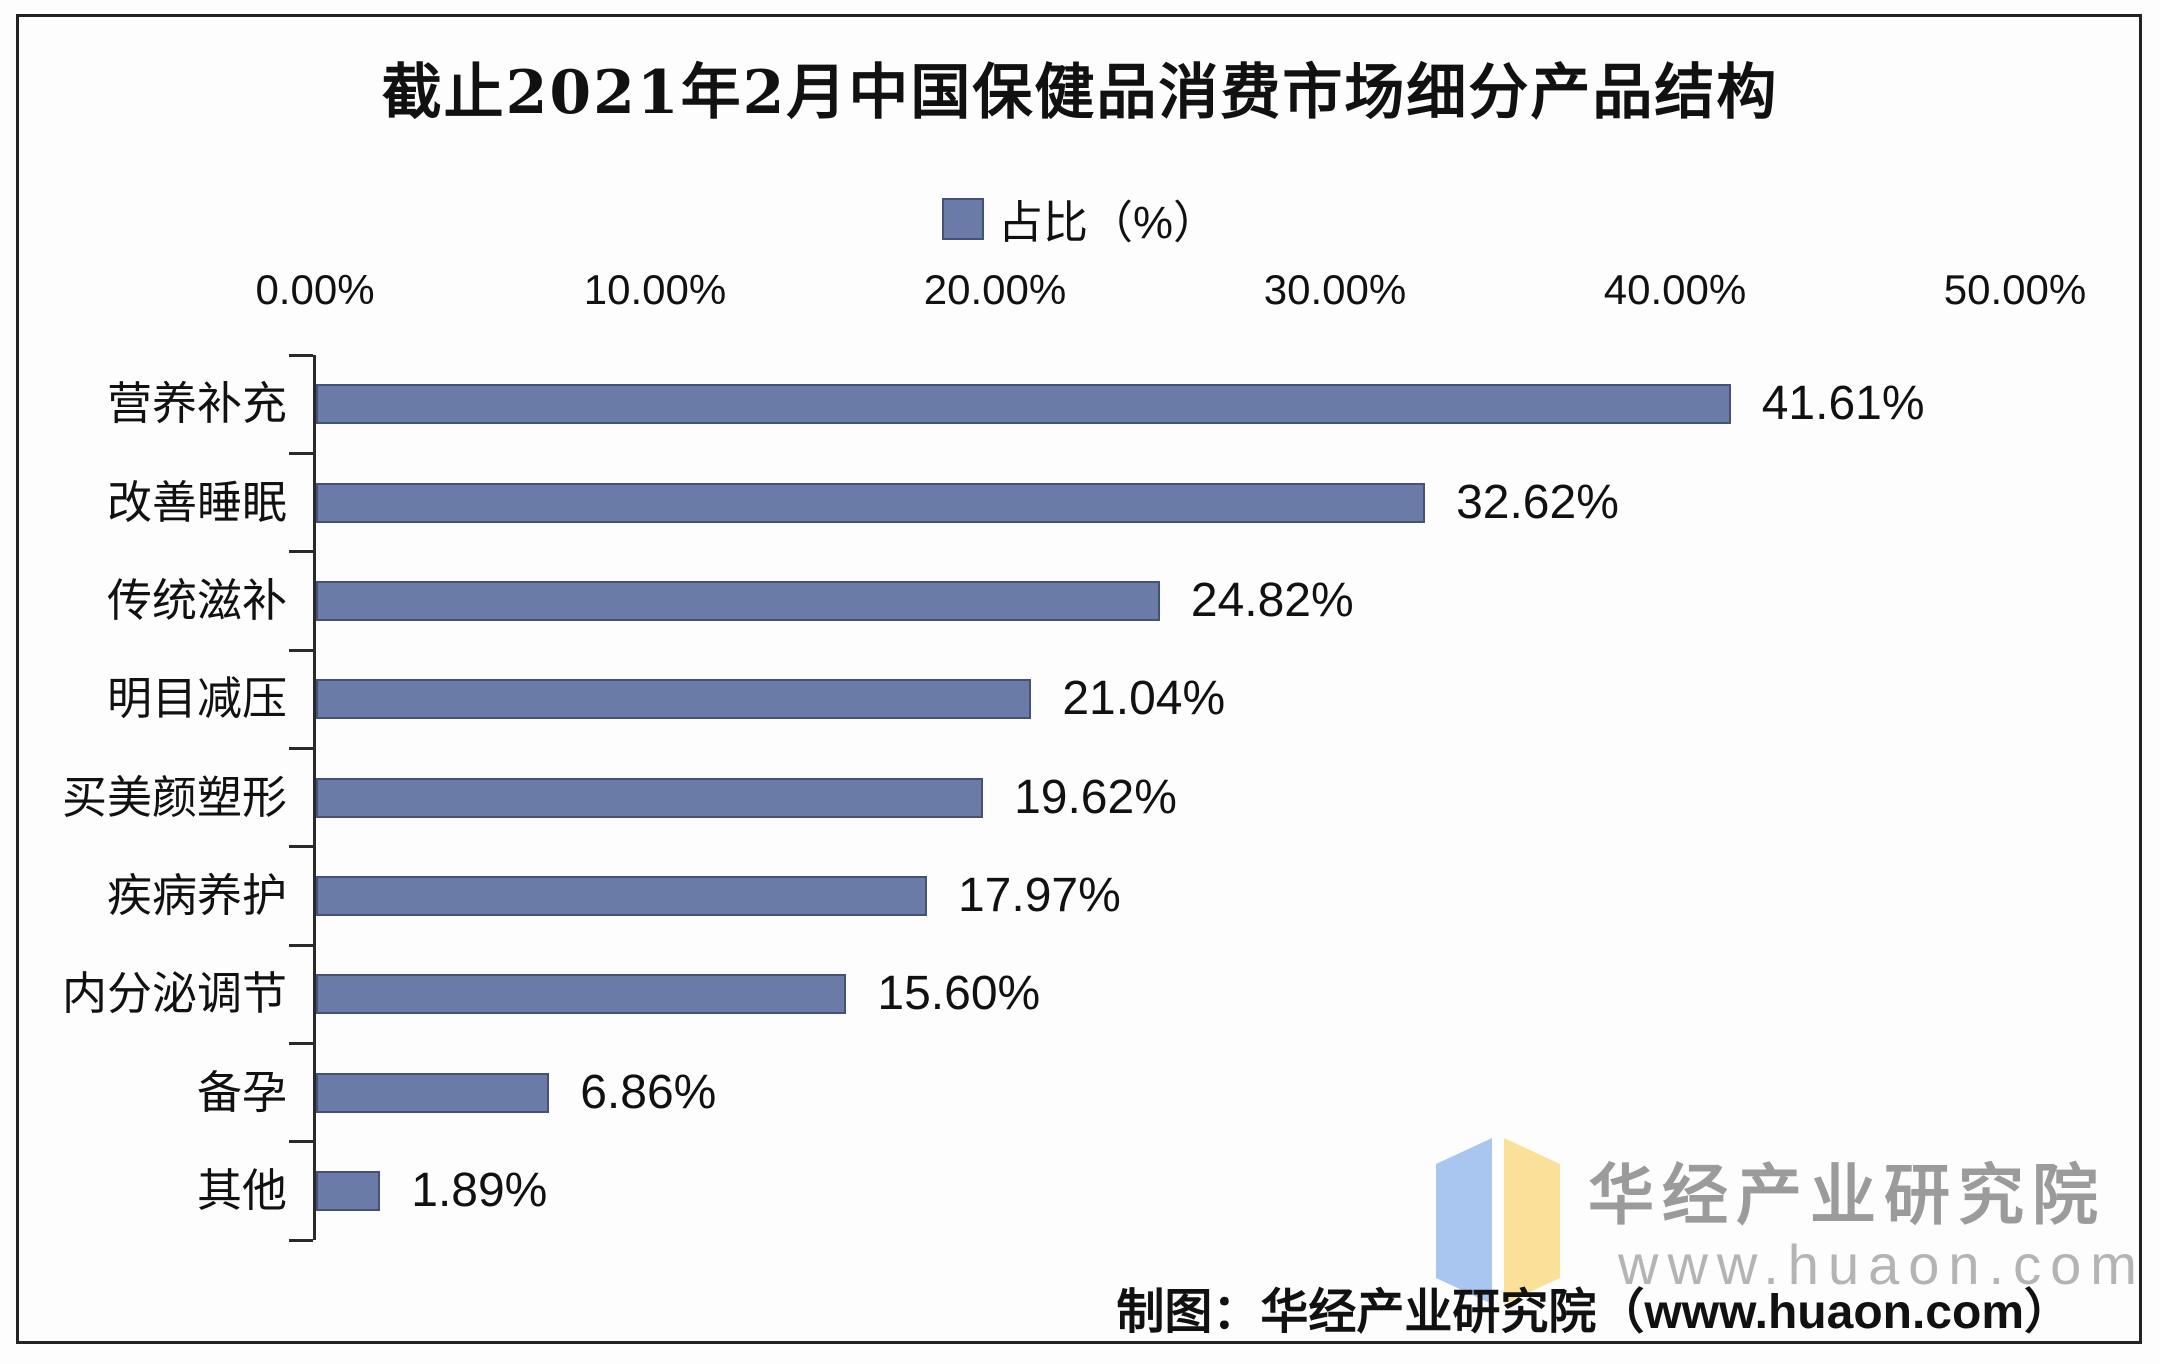 The image size is (2160, 1364). Describe the element at coordinates (174, 994) in the screenshot. I see `category-label: 内分泌调节` at that location.